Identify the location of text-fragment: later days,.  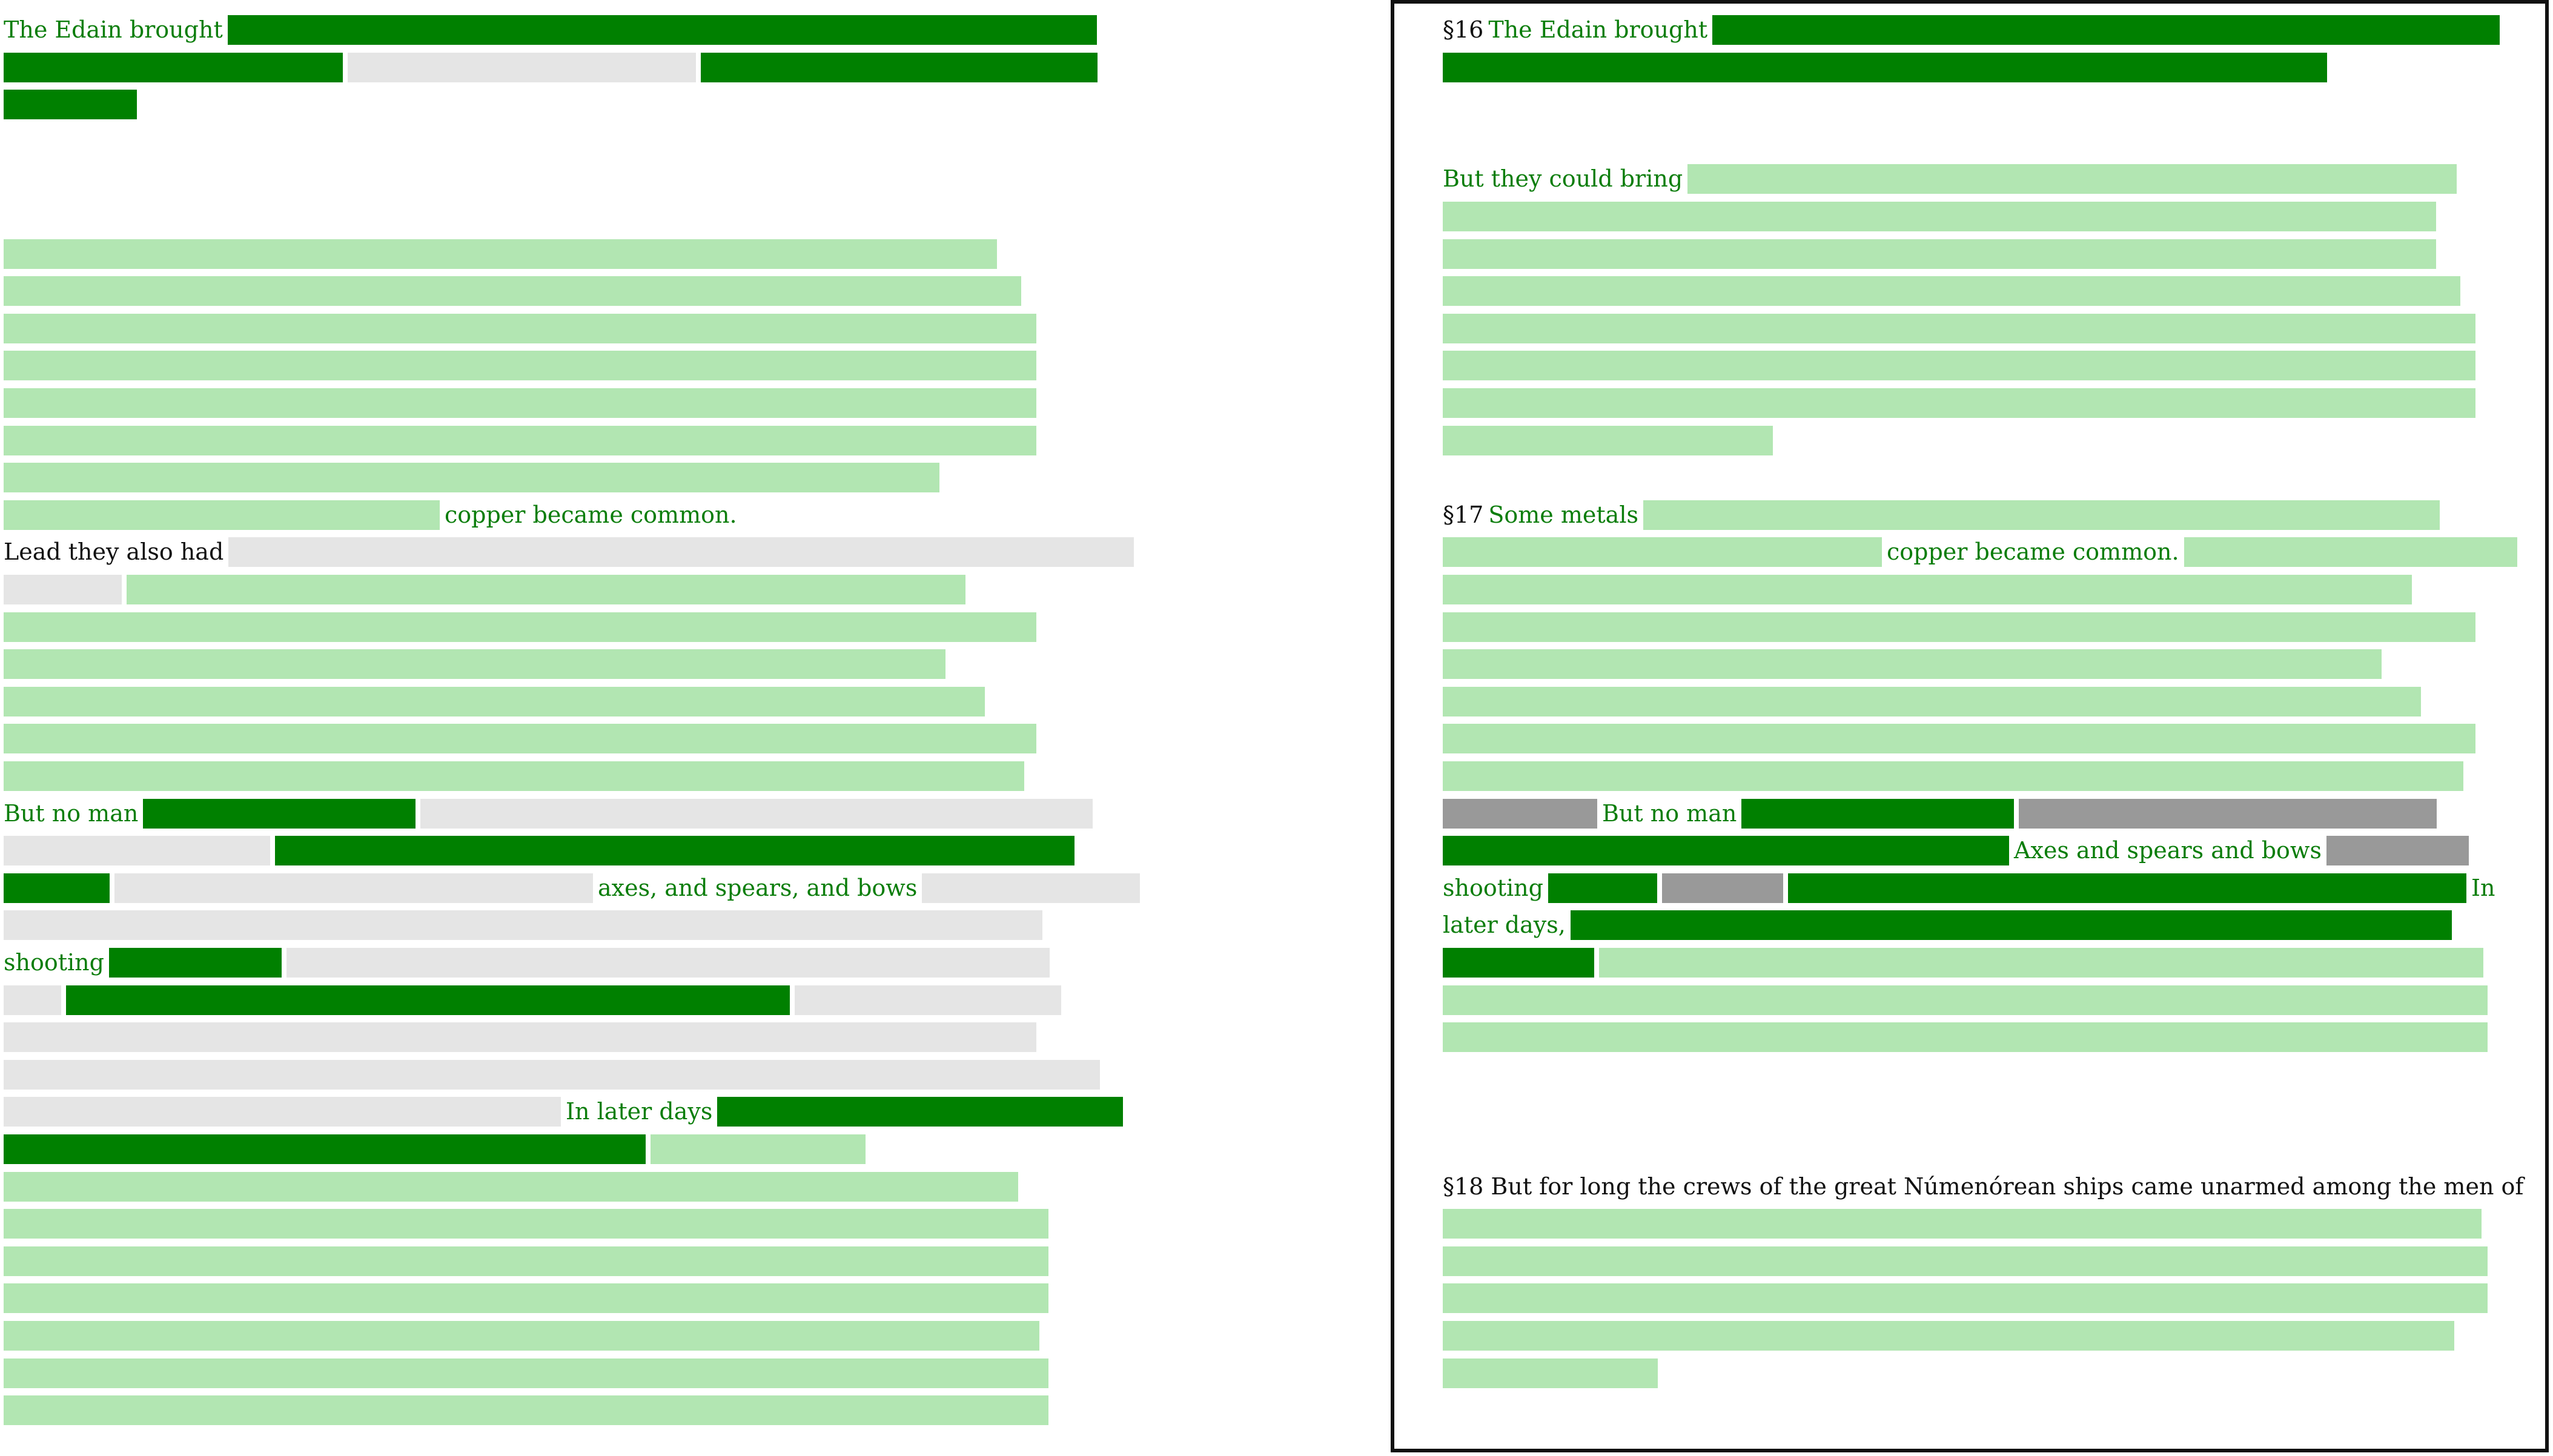
(1504, 925).